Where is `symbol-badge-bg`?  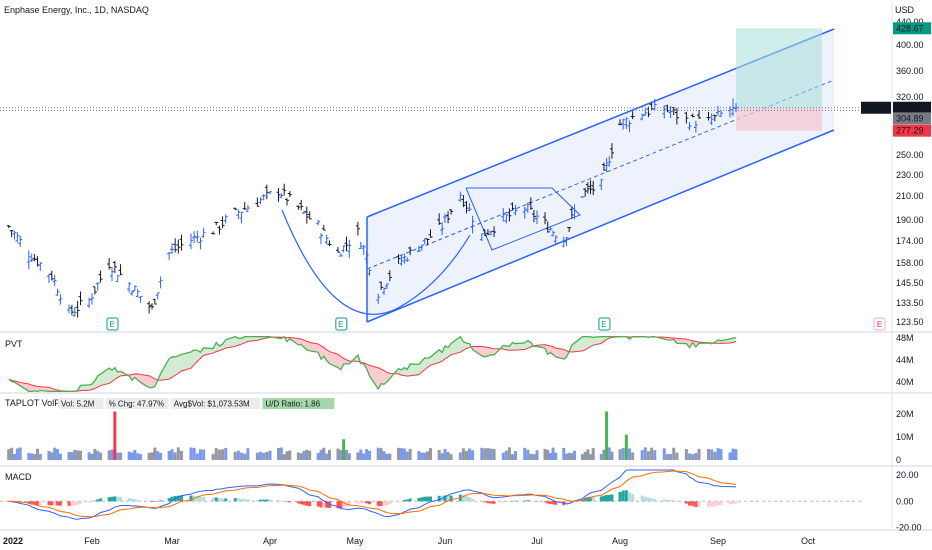 symbol-badge-bg is located at coordinates (876, 107).